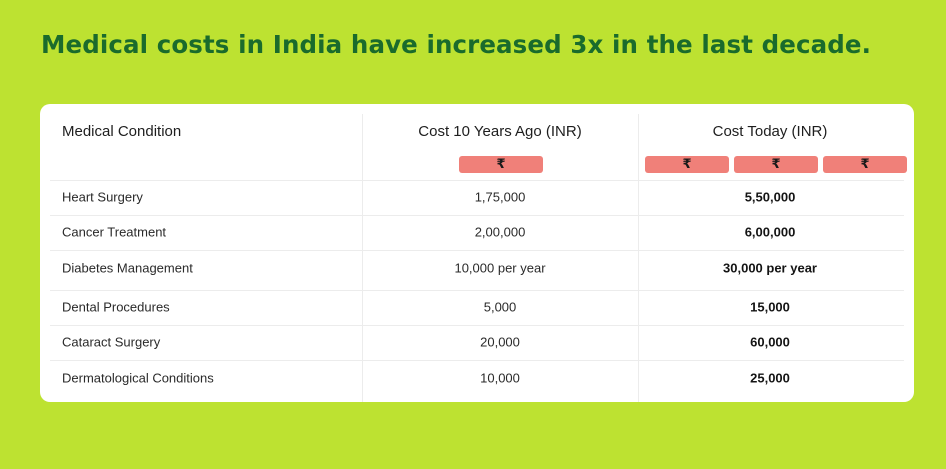  What do you see at coordinates (500, 197) in the screenshot?
I see `row-cost-past: 1,75,000` at bounding box center [500, 197].